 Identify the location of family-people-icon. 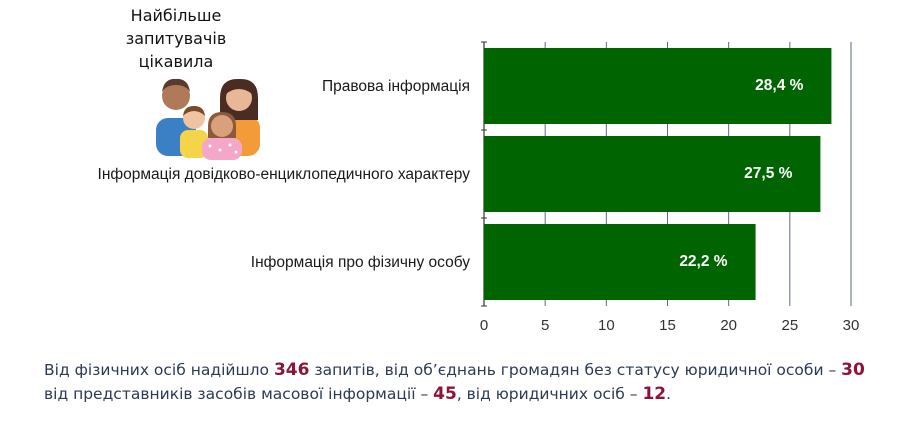
(208, 119).